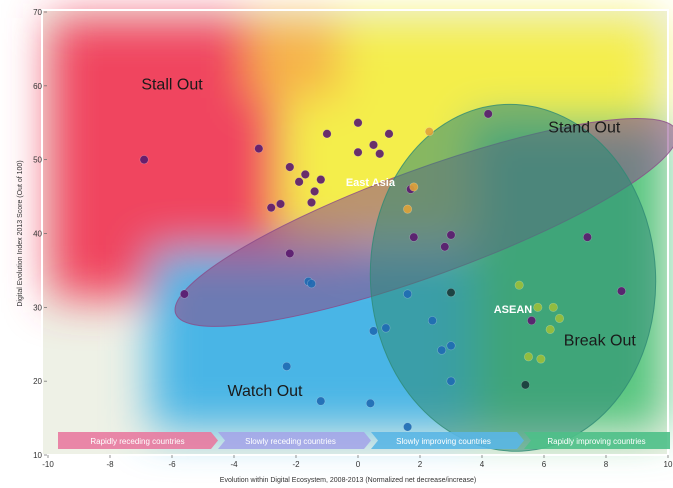 This screenshot has width=673, height=488. What do you see at coordinates (110, 464) in the screenshot?
I see `x-tick-label: -8` at bounding box center [110, 464].